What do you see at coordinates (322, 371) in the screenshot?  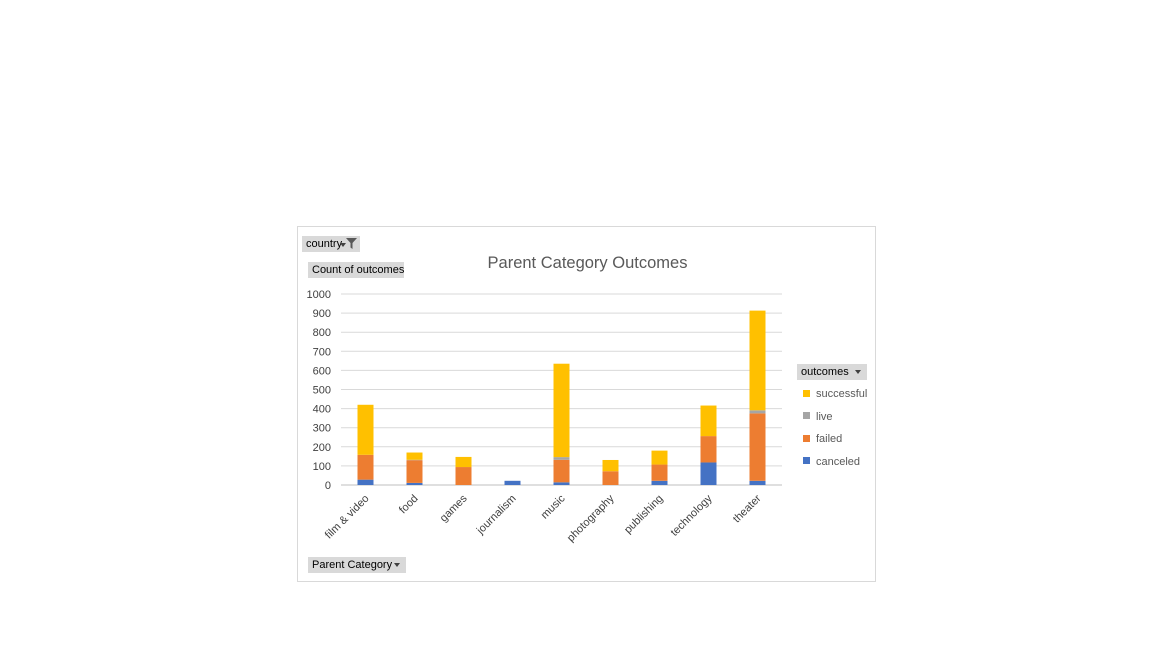 I see `y-tick-label: 600` at bounding box center [322, 371].